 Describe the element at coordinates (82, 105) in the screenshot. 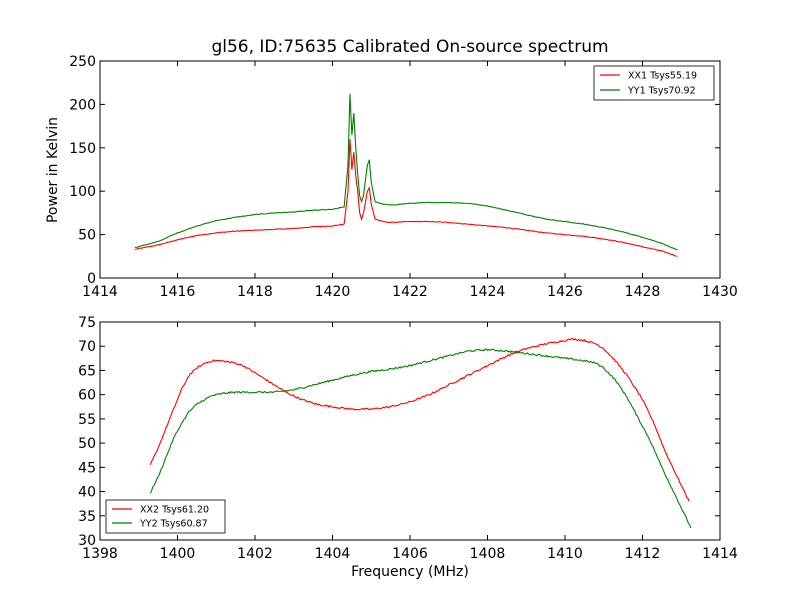

I see `top-ytick-label: 200` at that location.